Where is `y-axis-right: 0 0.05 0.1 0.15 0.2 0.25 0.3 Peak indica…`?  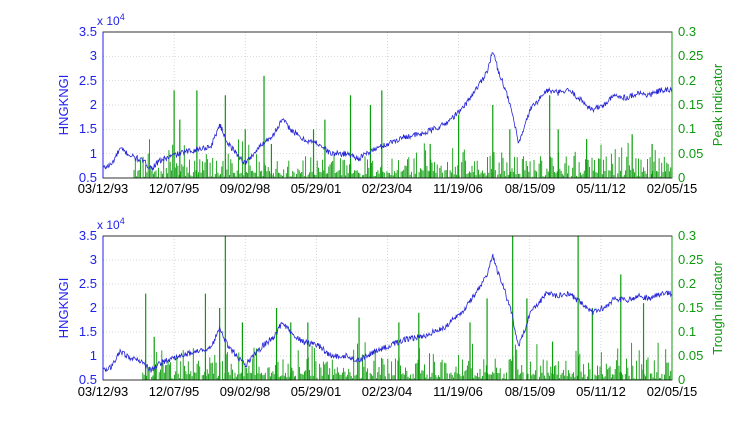 y-axis-right: 0 0.05 0.1 0.15 0.2 0.25 0.3 Peak indica… is located at coordinates (698, 104).